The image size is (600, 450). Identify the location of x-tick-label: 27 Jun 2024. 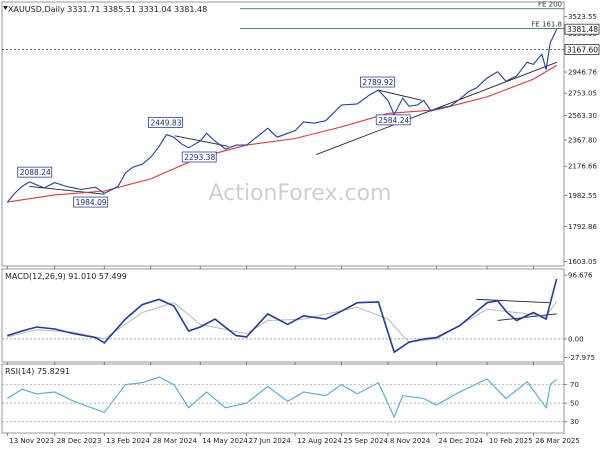
(270, 441).